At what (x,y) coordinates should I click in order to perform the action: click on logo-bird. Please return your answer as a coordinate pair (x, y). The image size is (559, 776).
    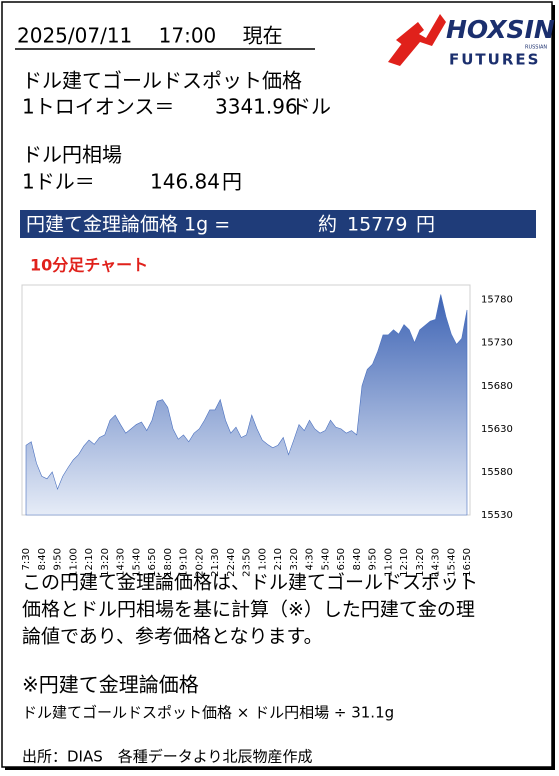
    Looking at the image, I should click on (417, 40).